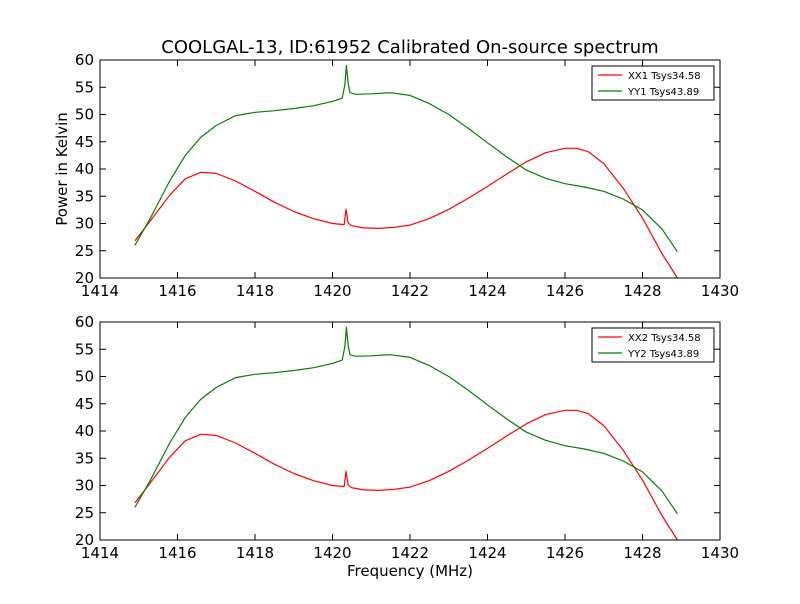 The height and width of the screenshot is (604, 800). I want to click on x-axis-label: Frequency (MHz), so click(410, 571).